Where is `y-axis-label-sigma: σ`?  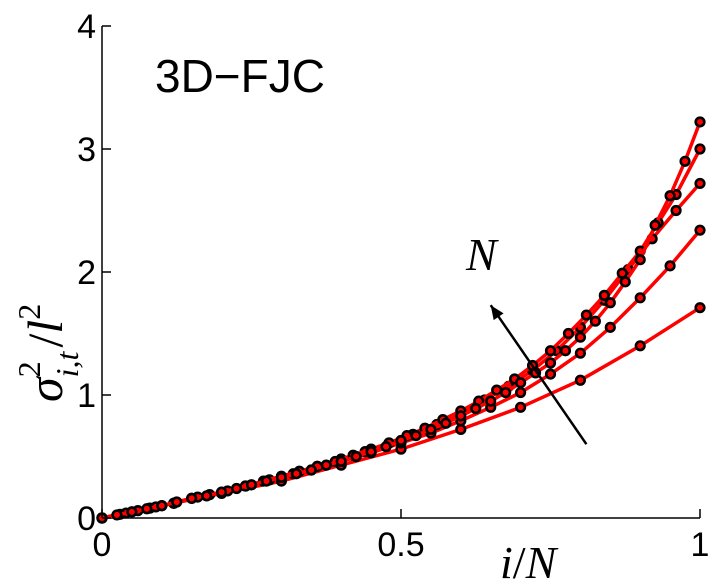 y-axis-label-sigma: σ is located at coordinates (45, 388).